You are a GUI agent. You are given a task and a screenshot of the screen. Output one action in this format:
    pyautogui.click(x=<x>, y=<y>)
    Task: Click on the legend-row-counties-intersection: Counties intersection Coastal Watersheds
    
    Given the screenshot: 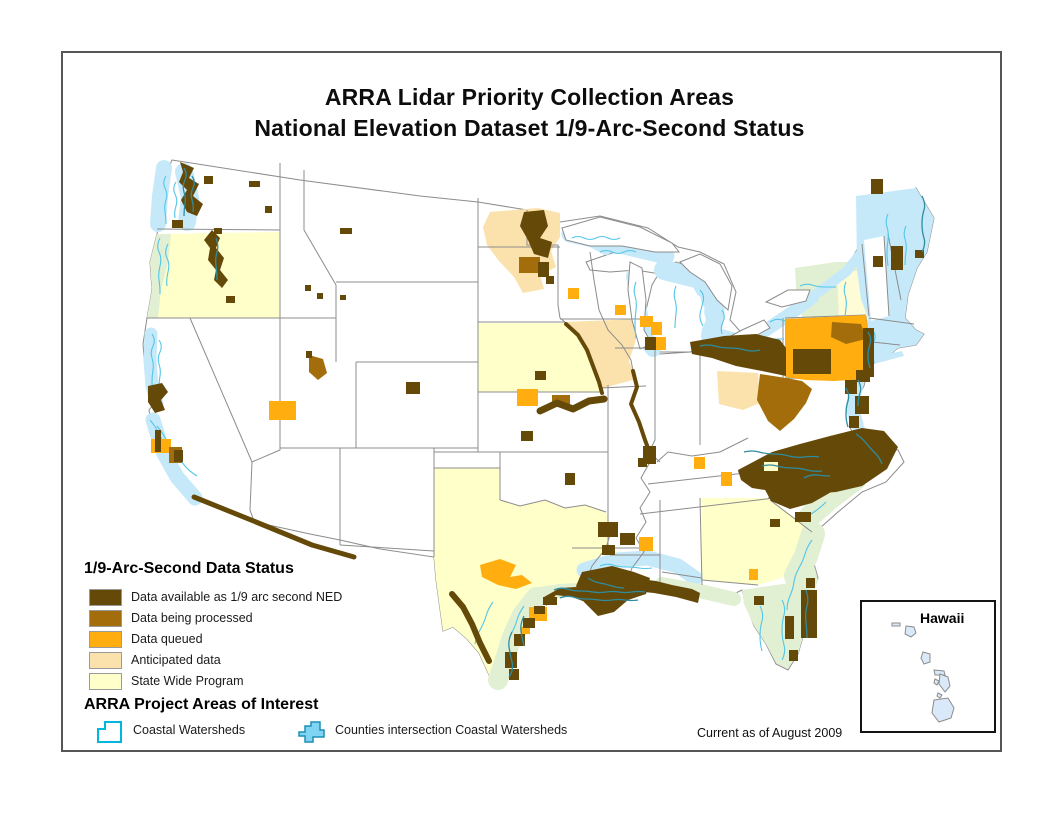 What is the action you would take?
    pyautogui.click(x=432, y=732)
    